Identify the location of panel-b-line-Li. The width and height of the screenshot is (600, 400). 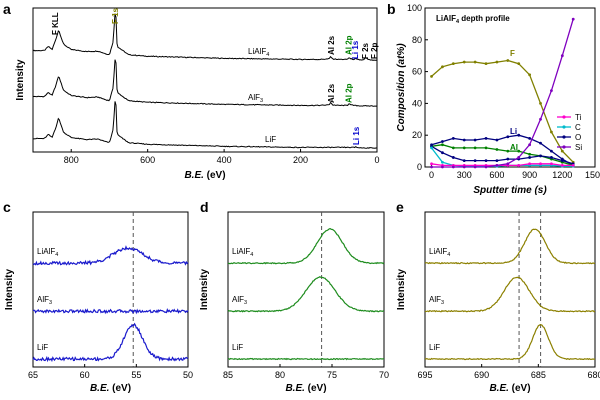
(502, 150).